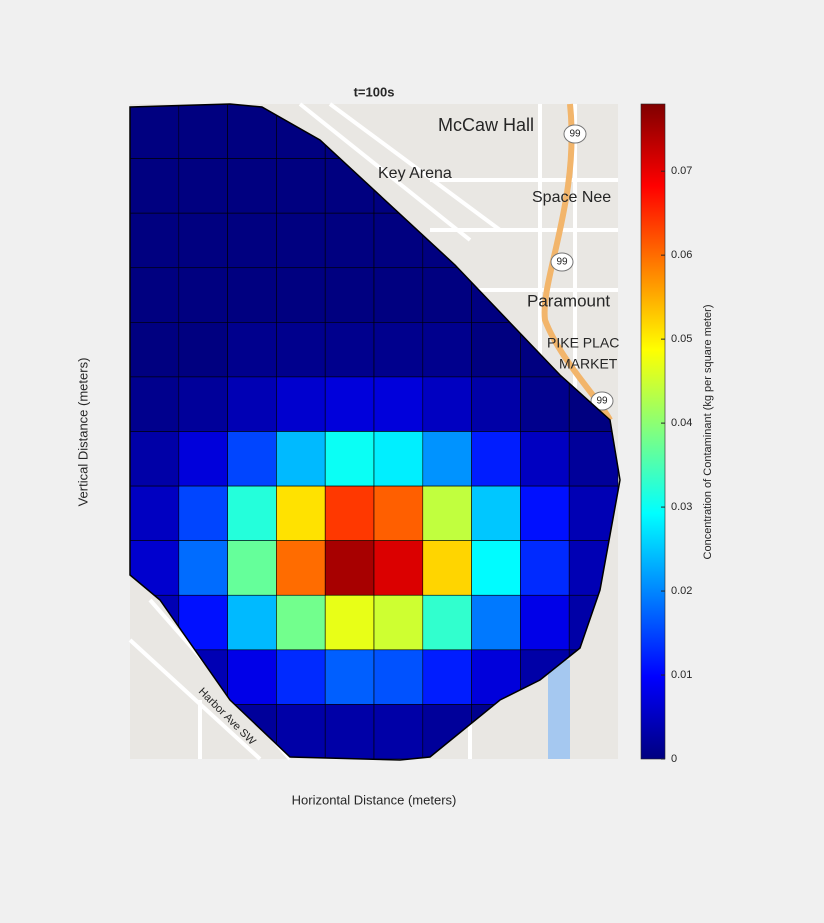 The image size is (824, 923). I want to click on map-label: Space Nee, so click(571, 197).